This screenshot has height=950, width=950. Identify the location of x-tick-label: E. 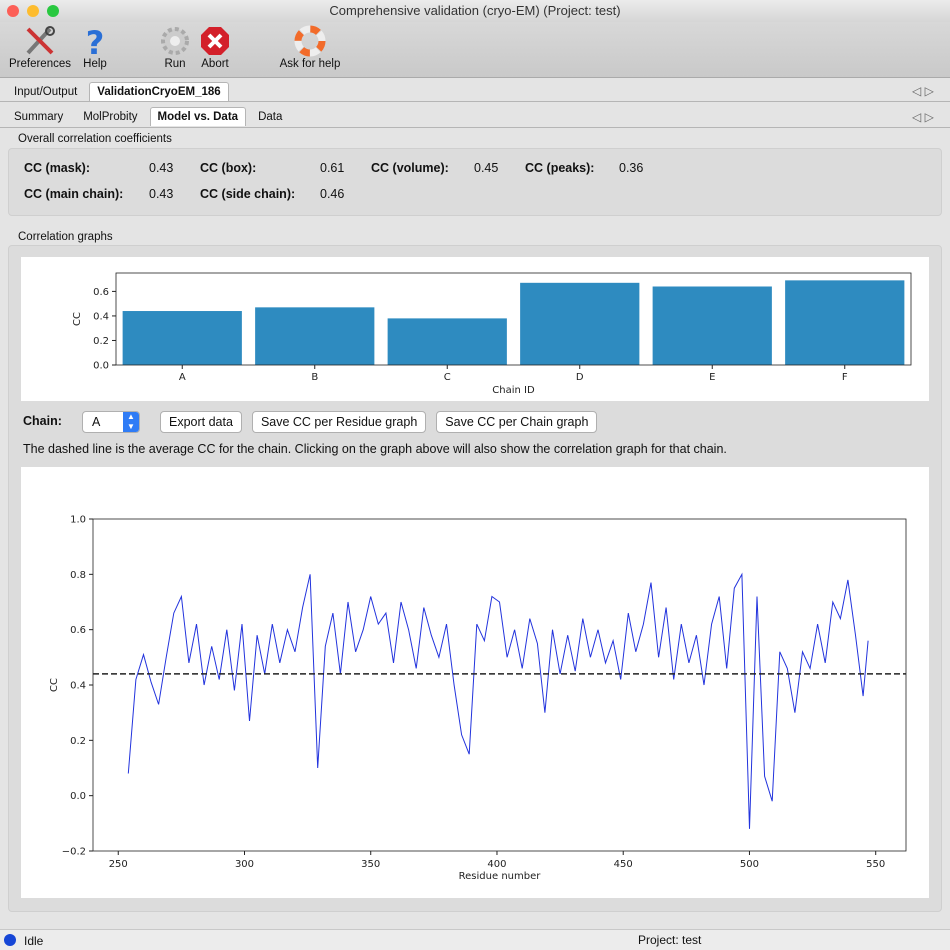
(712, 377).